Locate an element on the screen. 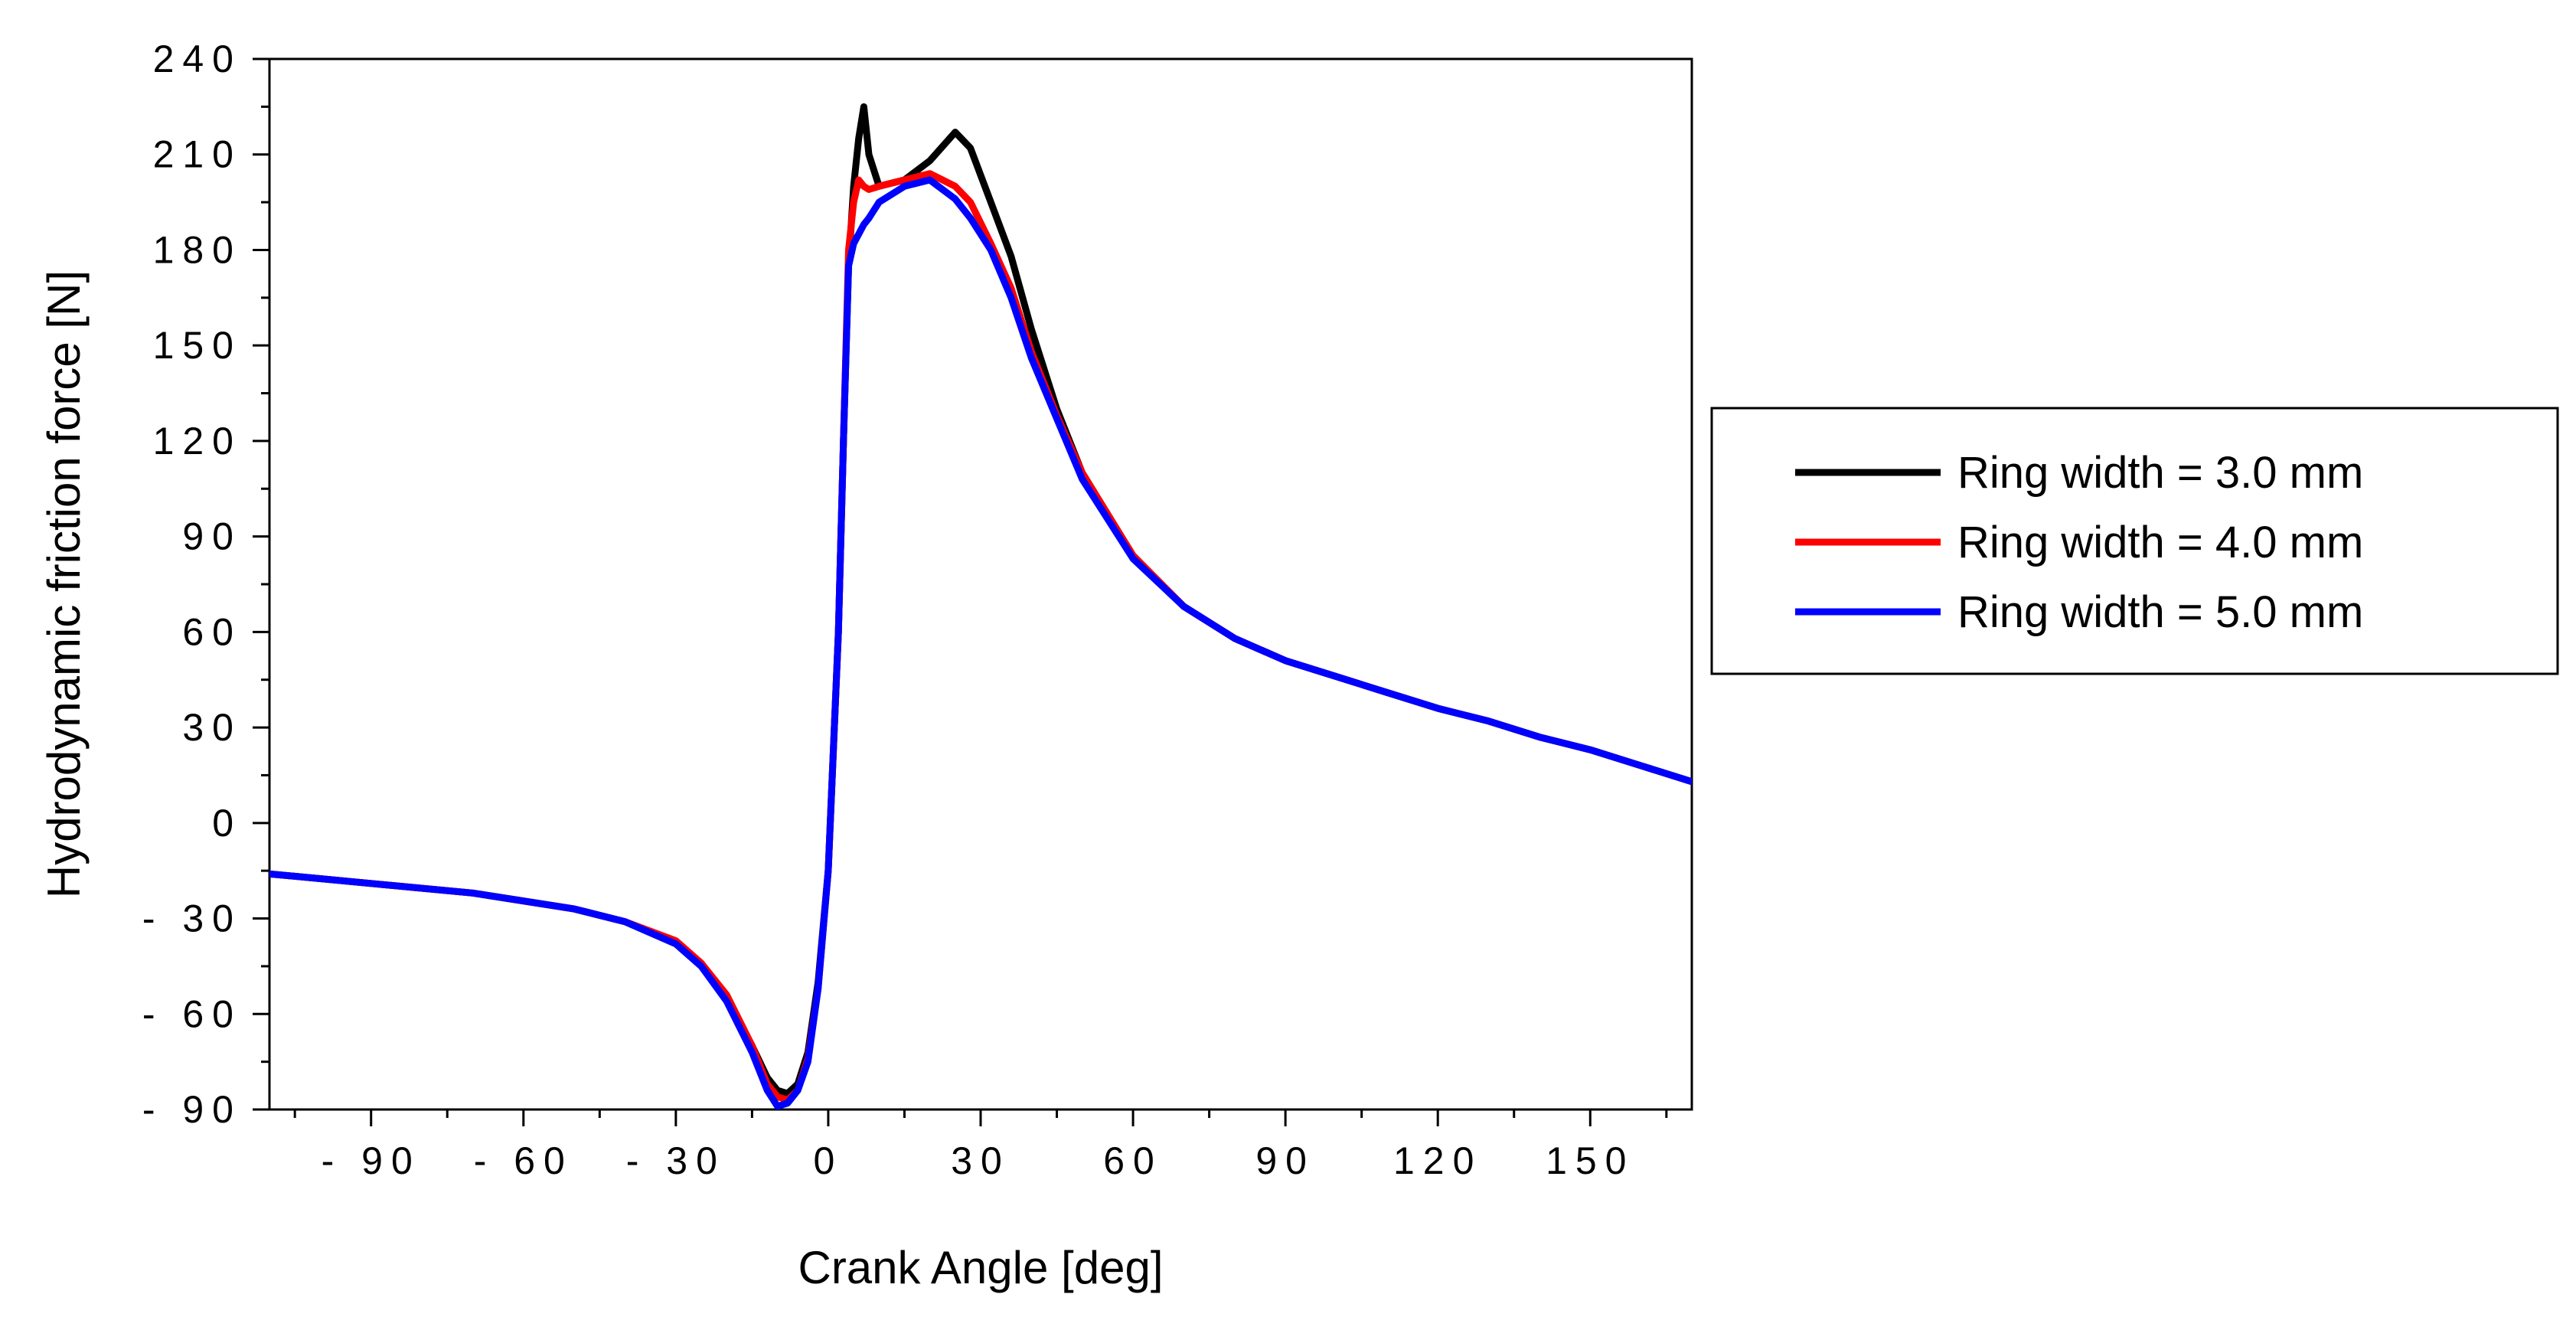  y-tick-label: 150 is located at coordinates (197, 345).